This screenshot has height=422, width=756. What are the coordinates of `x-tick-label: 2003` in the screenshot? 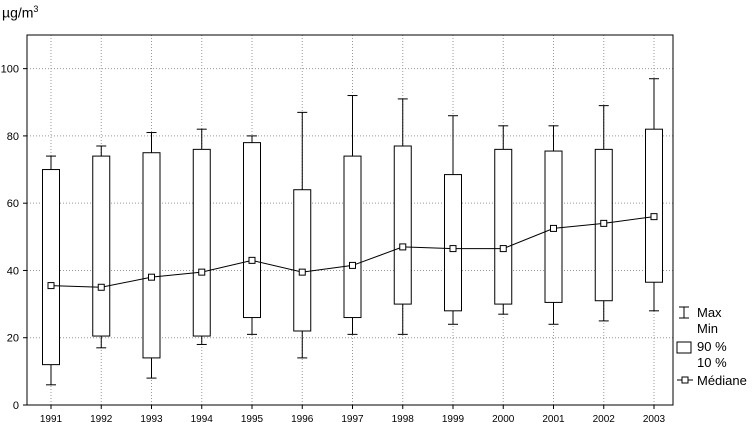 It's located at (654, 418).